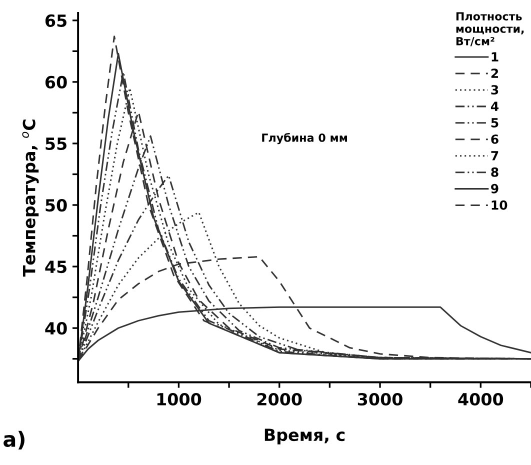 This screenshot has height=465, width=531. I want to click on legend-label: 8, so click(494, 172).